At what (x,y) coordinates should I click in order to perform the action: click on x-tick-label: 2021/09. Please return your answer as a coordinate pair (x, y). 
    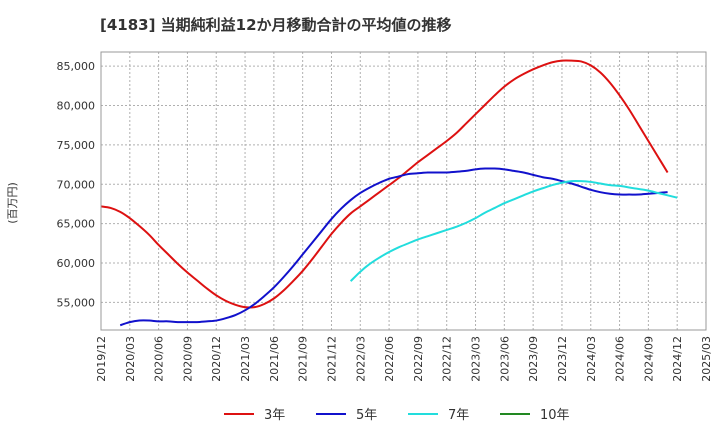
    Looking at the image, I should click on (303, 359).